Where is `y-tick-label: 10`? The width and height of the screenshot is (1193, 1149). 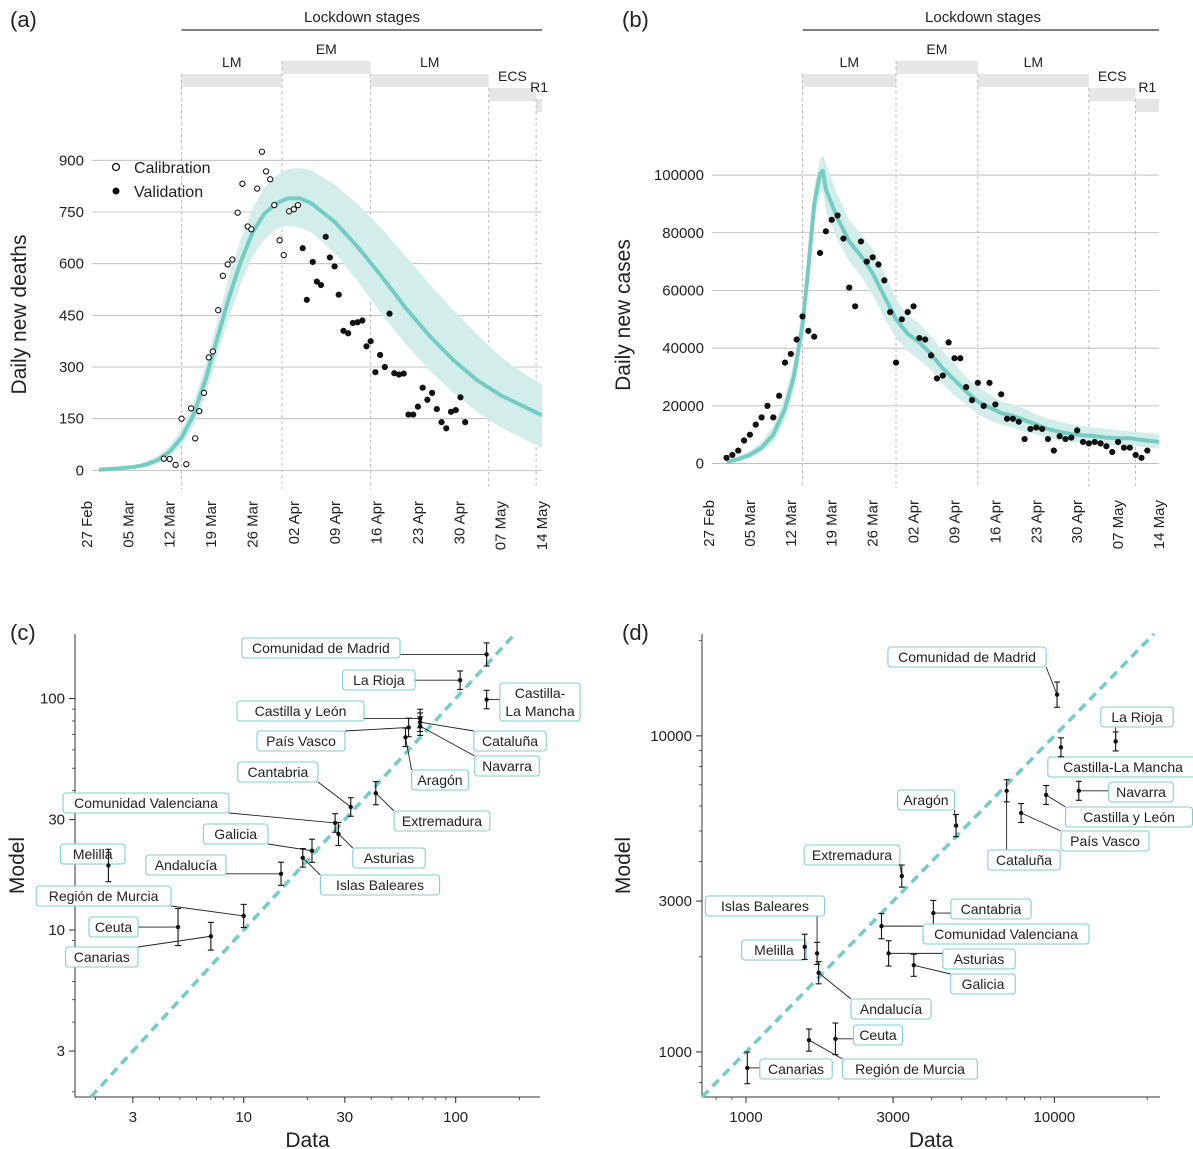
y-tick-label: 10 is located at coordinates (56, 930).